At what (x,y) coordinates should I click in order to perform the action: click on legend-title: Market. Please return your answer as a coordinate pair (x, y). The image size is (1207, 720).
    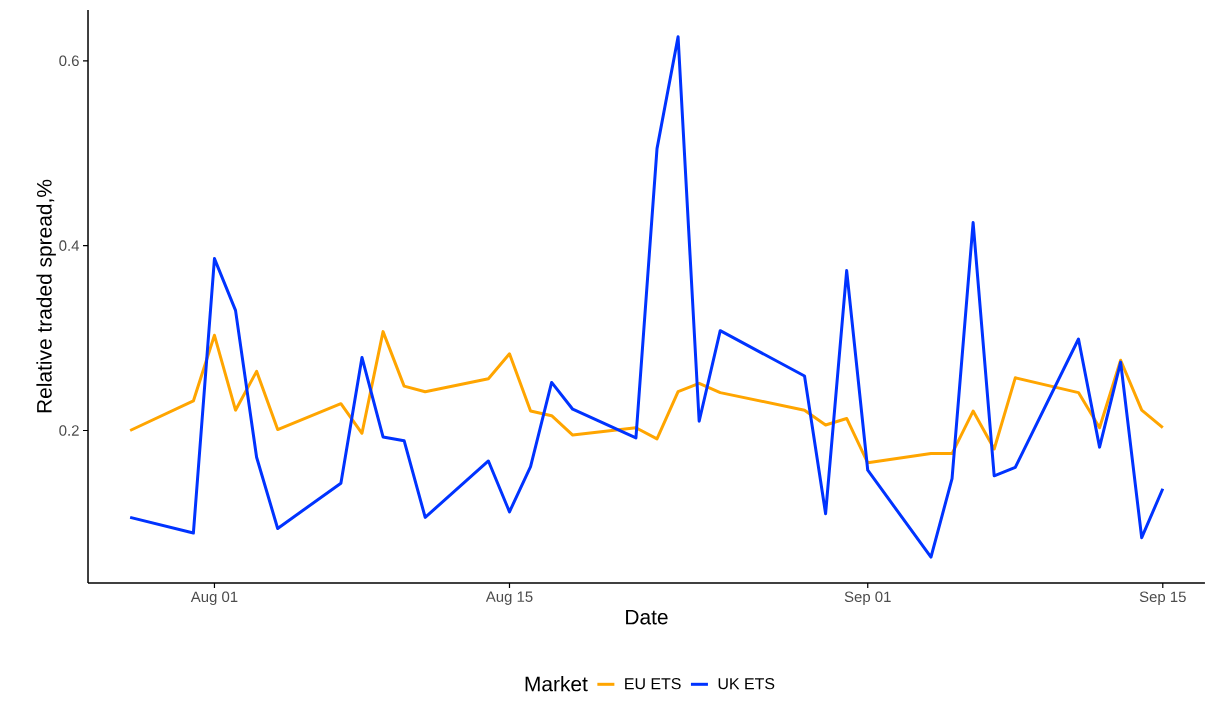
    Looking at the image, I should click on (556, 683).